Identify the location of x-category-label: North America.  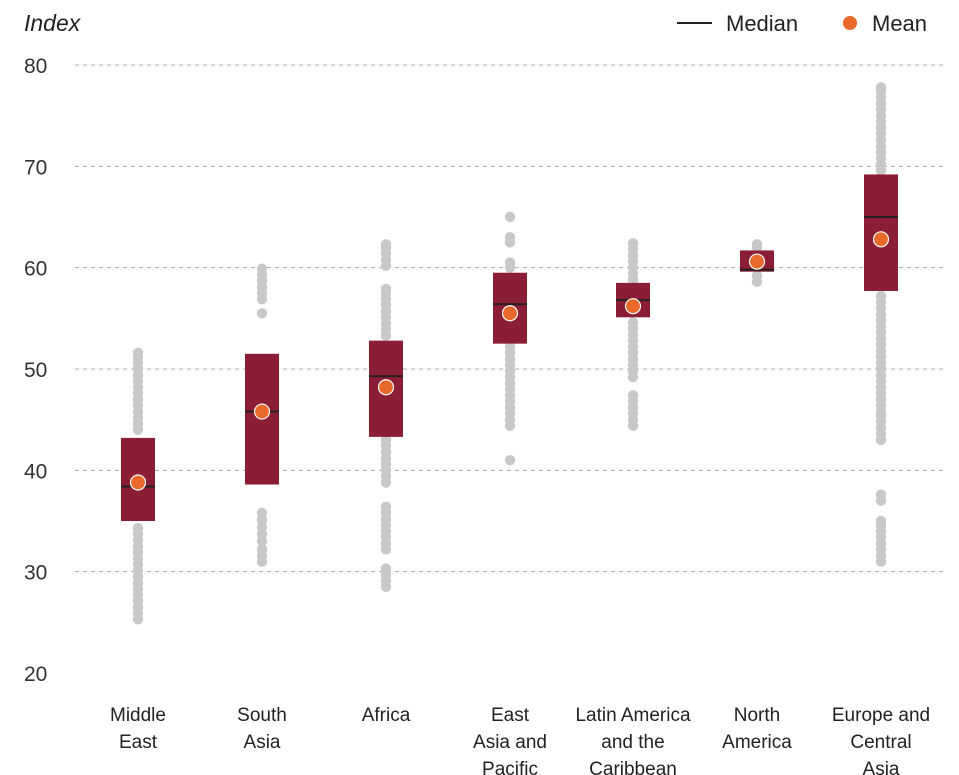
(757, 729).